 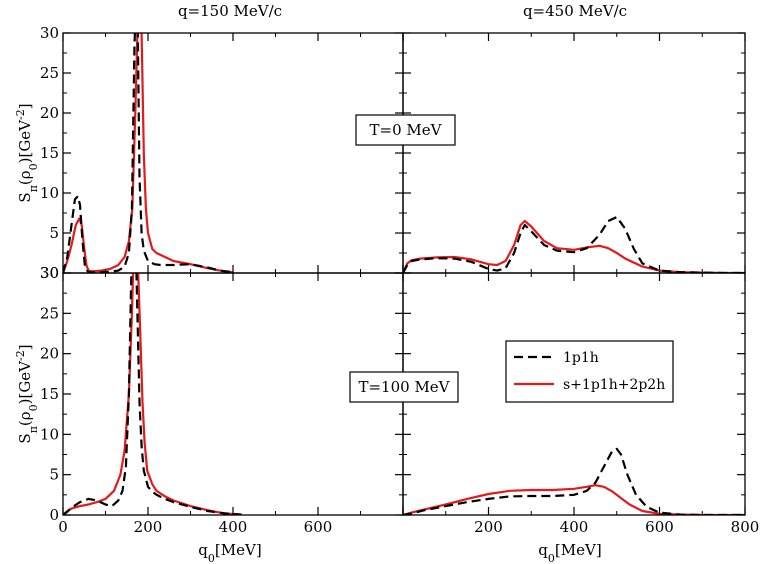 What do you see at coordinates (575, 11) in the screenshot?
I see `column-title-right: q=450 MeV/c` at bounding box center [575, 11].